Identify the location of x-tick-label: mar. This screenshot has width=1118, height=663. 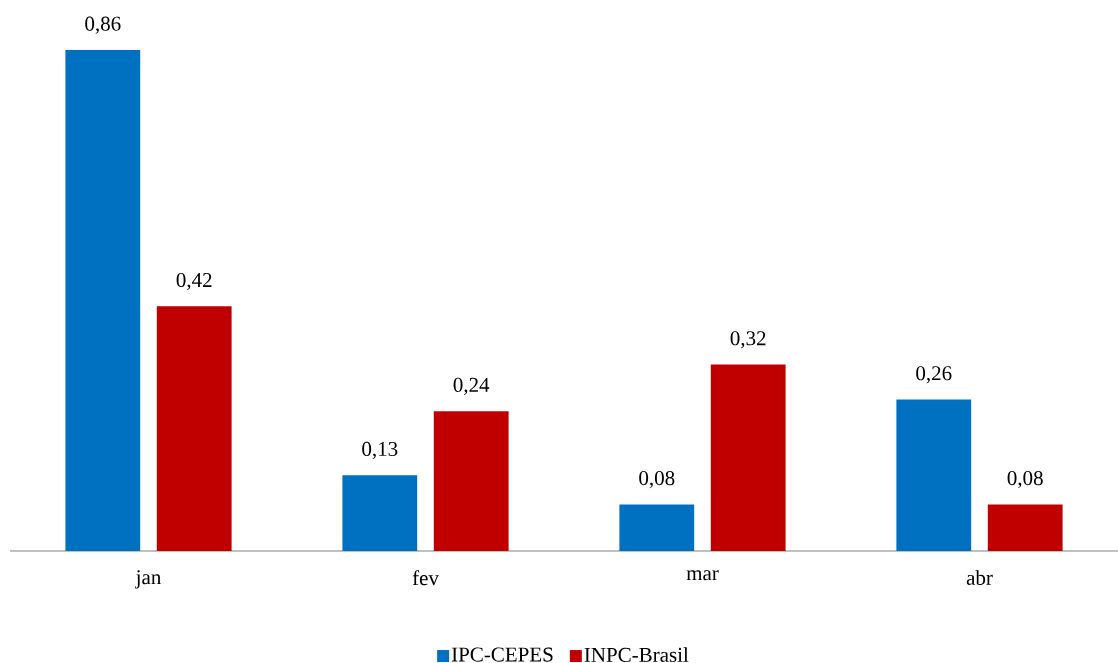
(702, 575).